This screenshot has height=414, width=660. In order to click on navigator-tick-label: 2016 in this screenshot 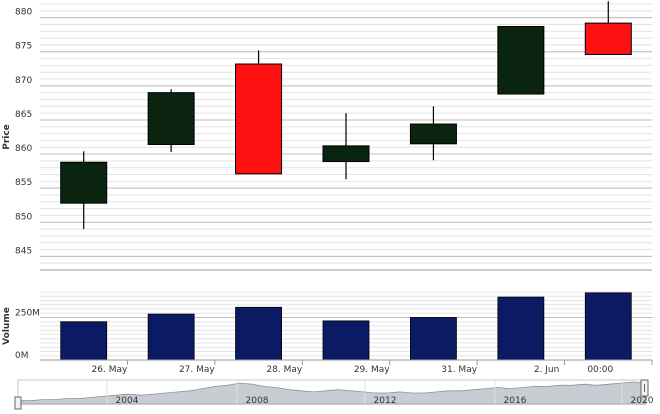, I will do `click(515, 401)`.